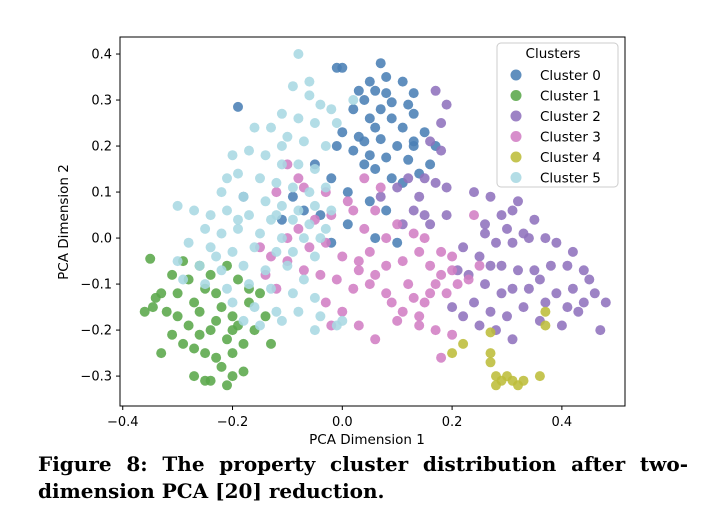 Image resolution: width=702 pixels, height=516 pixels. I want to click on y-tick-label: 0.2, so click(101, 147).